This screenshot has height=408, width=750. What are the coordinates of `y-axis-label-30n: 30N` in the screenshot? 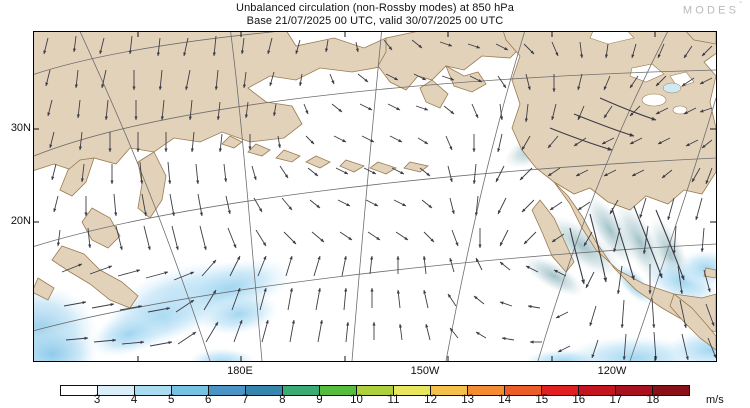 It's located at (20, 128).